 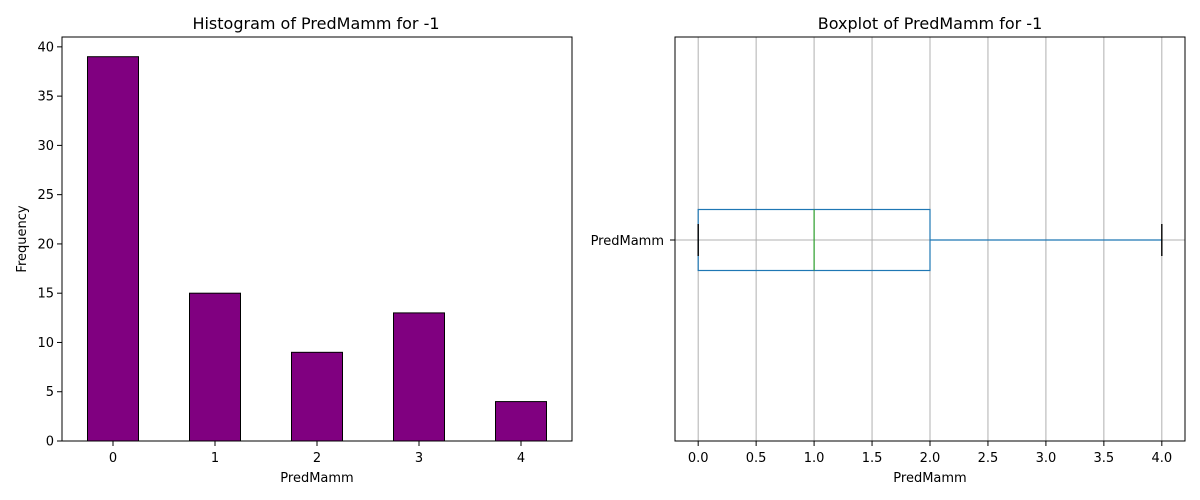 I want to click on histogram-y-tick-label: 10, so click(x=45, y=343).